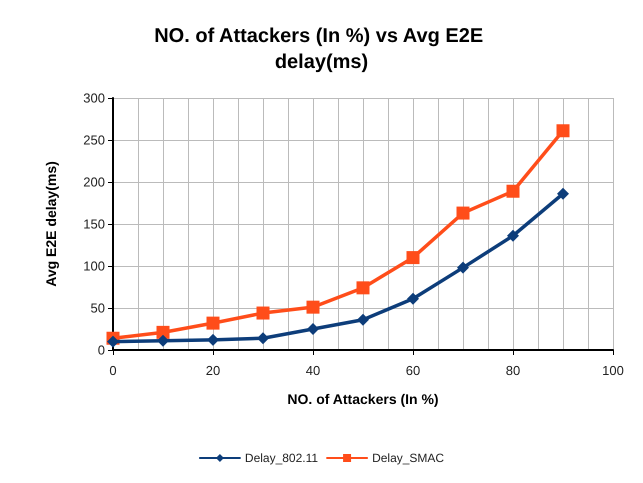  What do you see at coordinates (513, 370) in the screenshot?
I see `x-tick-label: 80` at bounding box center [513, 370].